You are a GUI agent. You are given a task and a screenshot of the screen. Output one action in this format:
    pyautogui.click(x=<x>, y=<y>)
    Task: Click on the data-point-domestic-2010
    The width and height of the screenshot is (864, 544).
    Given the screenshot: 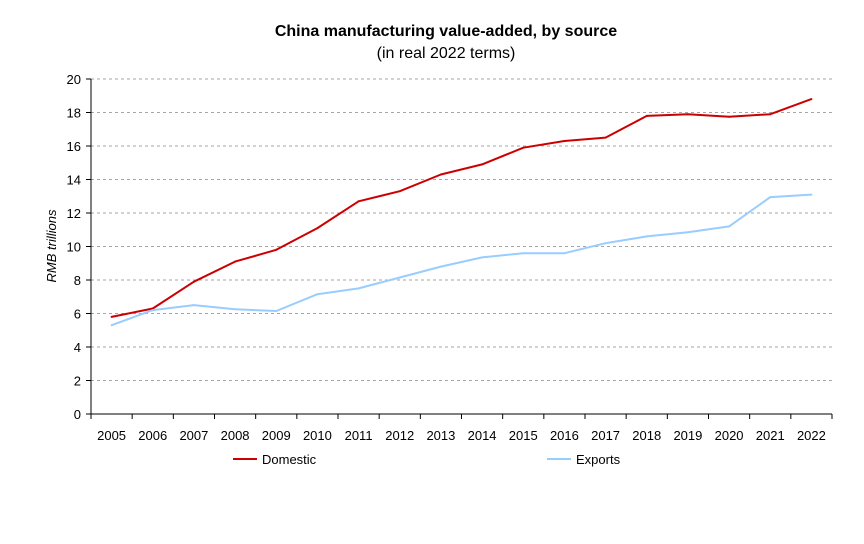 What is the action you would take?
    pyautogui.click(x=317, y=228)
    